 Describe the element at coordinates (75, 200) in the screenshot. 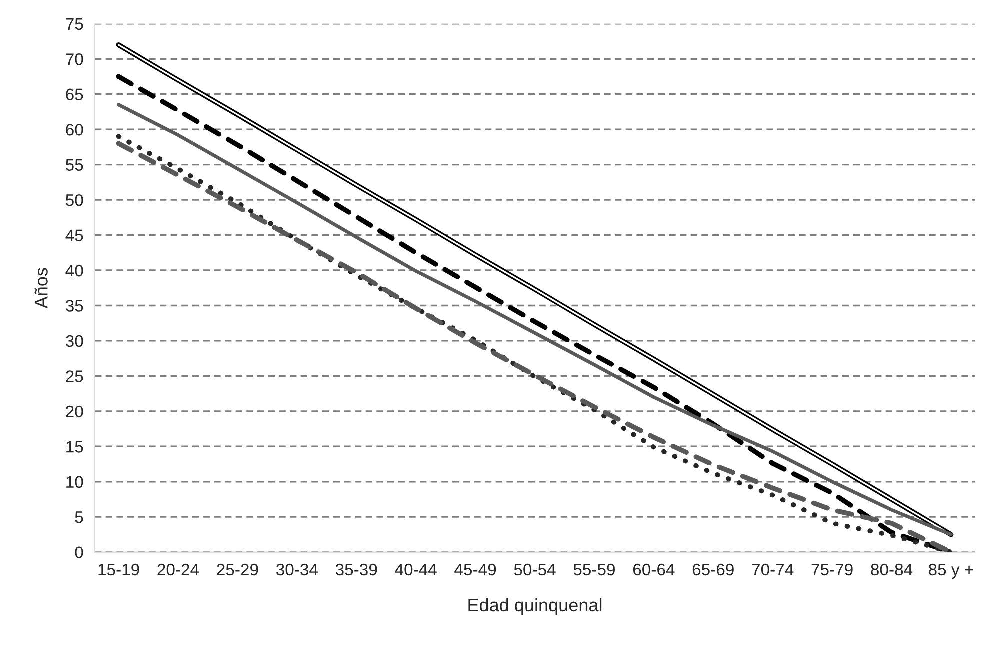

I see `y-tick-label: 50` at that location.